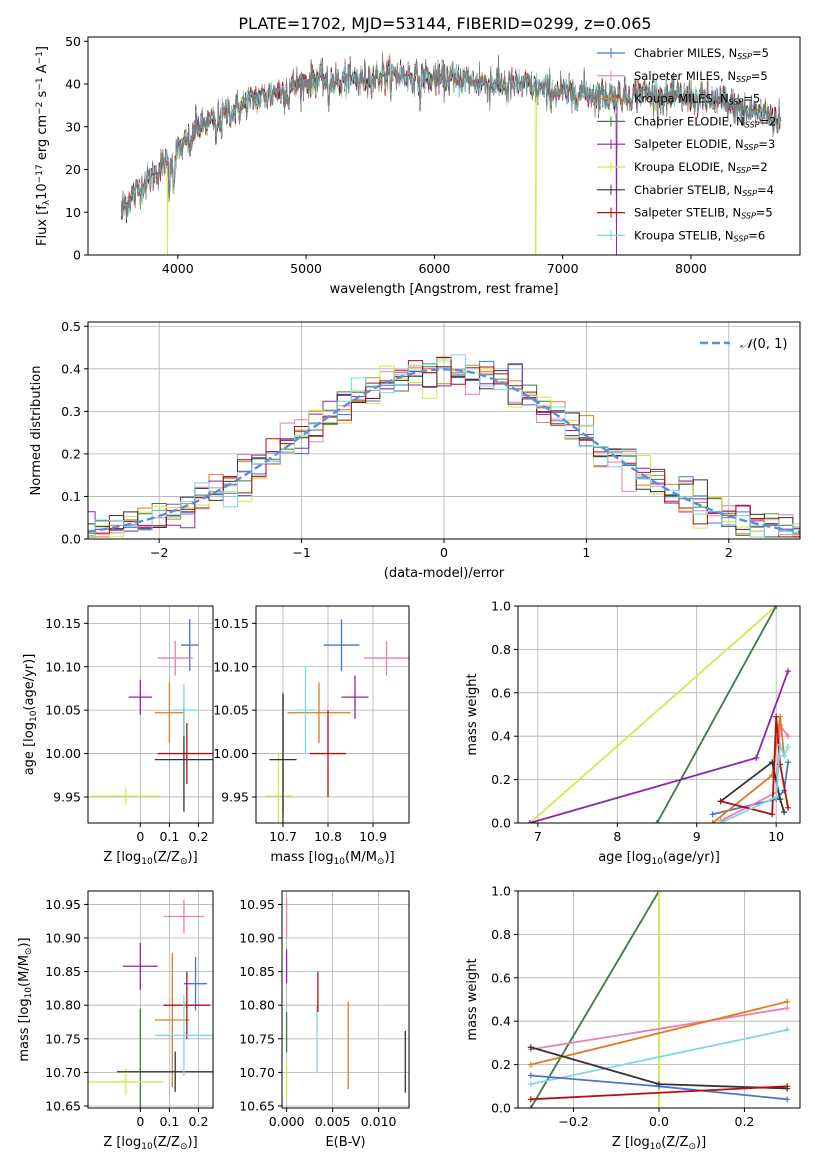 The height and width of the screenshot is (1170, 819). I want to click on x-tick-label: 4000, so click(178, 268).